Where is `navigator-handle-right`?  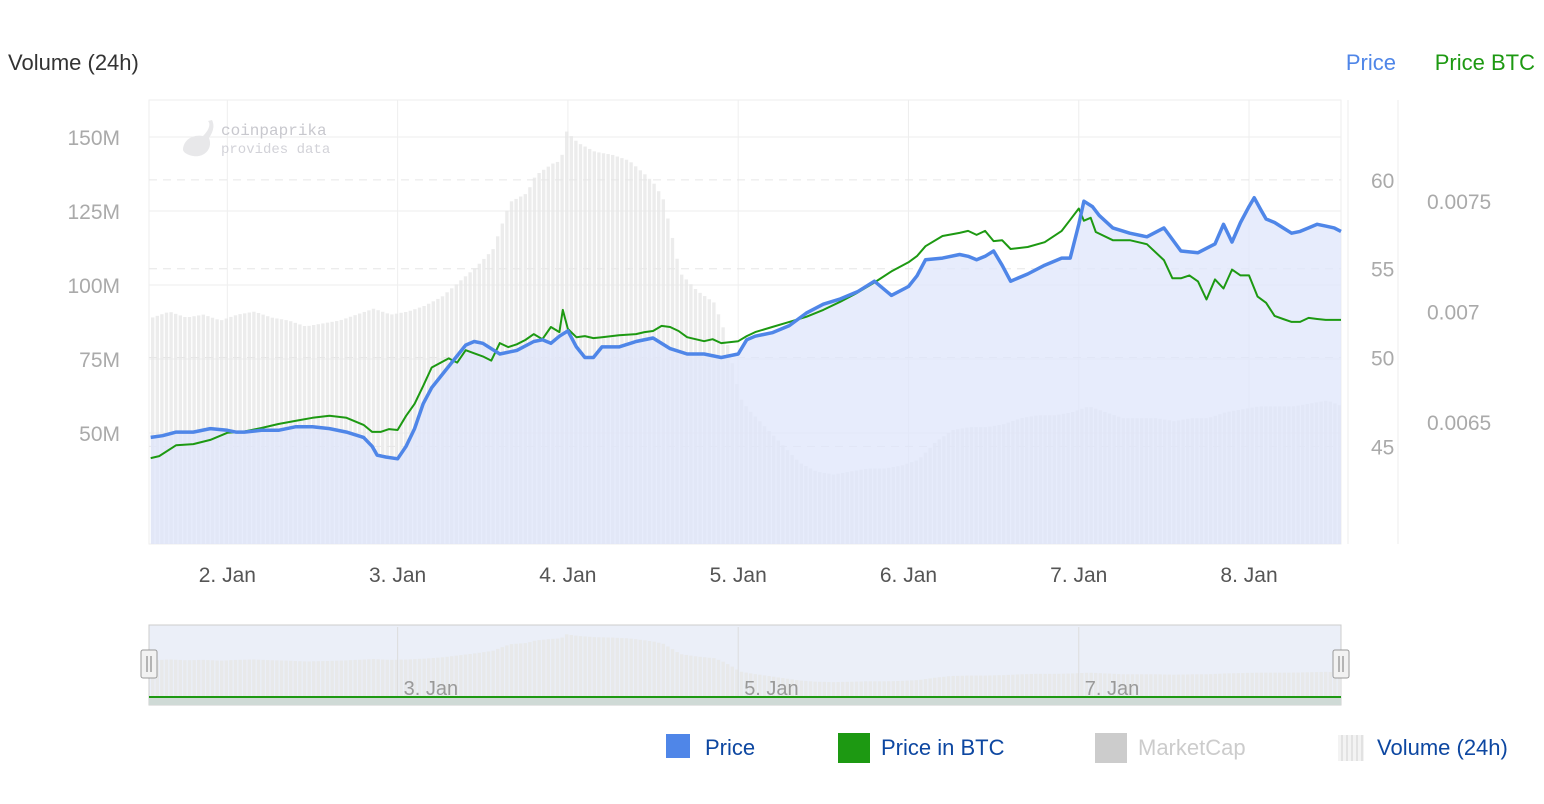
navigator-handle-right is located at coordinates (1341, 664).